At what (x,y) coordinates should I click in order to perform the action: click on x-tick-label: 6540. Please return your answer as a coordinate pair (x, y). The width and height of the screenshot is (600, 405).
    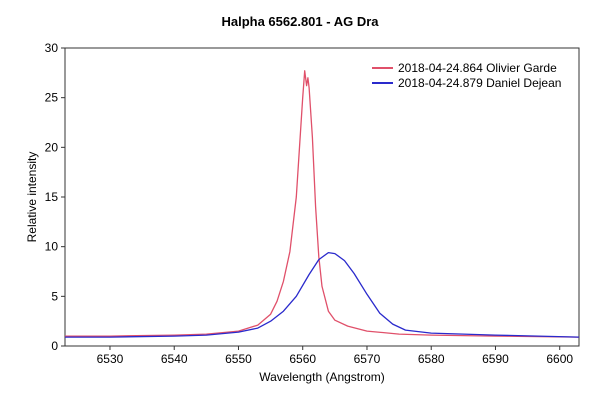
    Looking at the image, I should click on (174, 359).